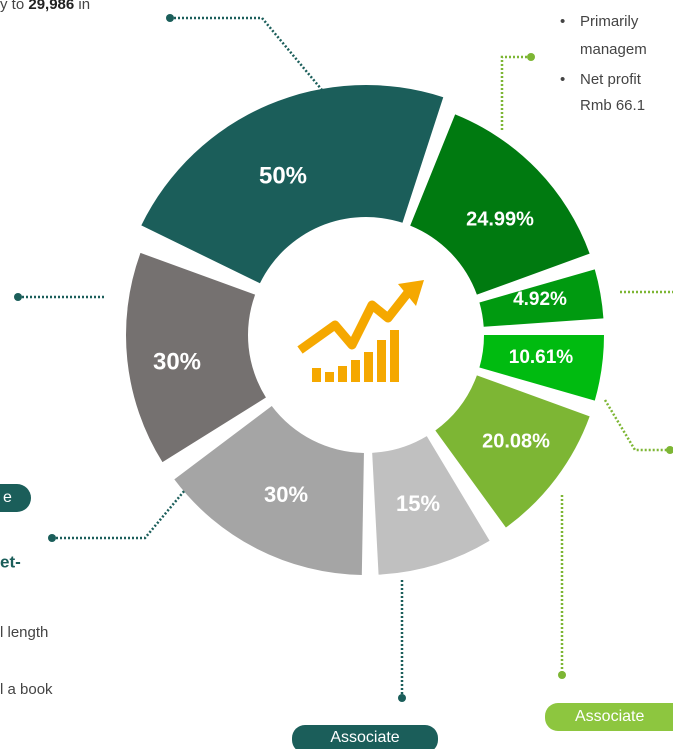  I want to click on left-note: l length, so click(24, 632).